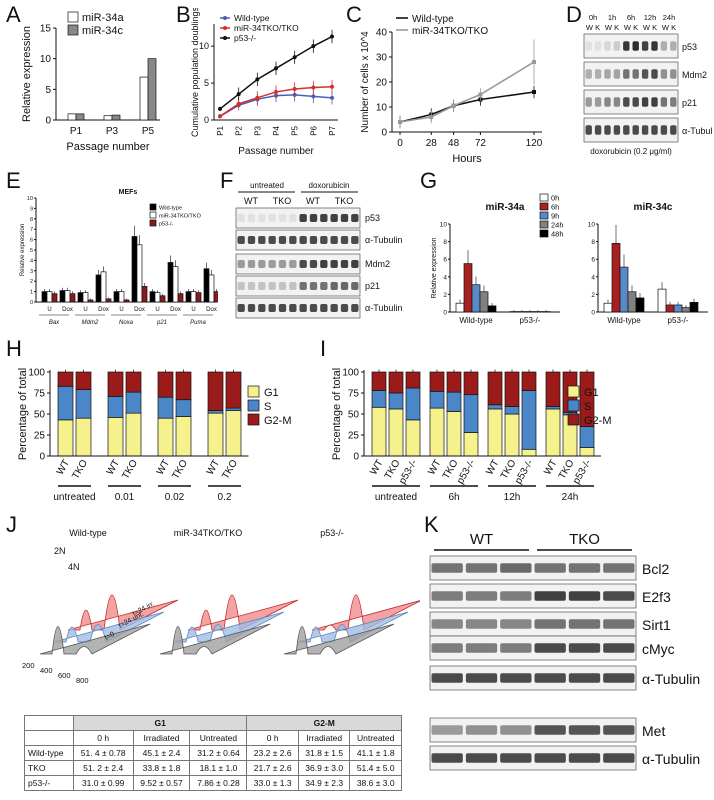  What do you see at coordinates (658, 649) in the screenshot?
I see `band-label: cMyc` at bounding box center [658, 649].